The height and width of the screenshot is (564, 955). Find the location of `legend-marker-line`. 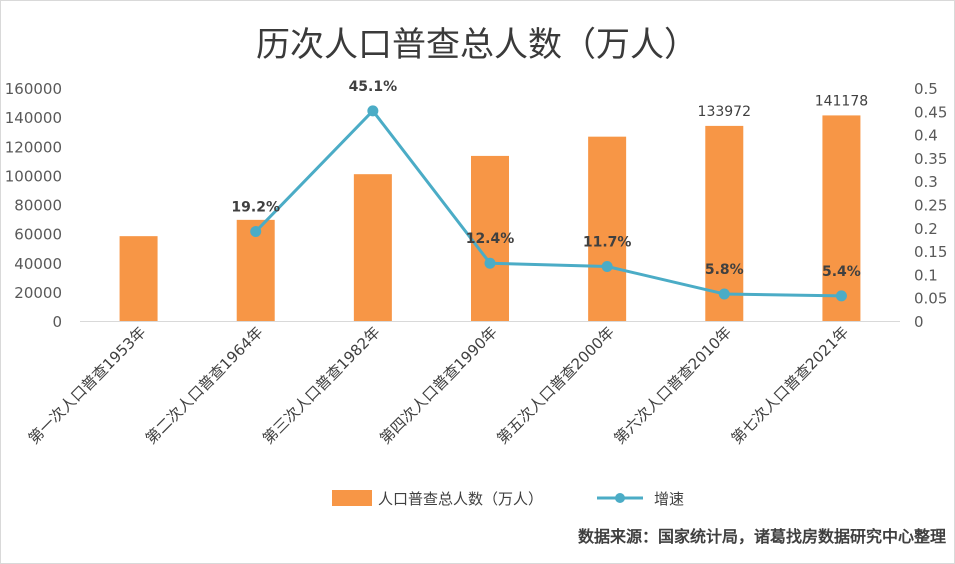

legend-marker-line is located at coordinates (620, 498).